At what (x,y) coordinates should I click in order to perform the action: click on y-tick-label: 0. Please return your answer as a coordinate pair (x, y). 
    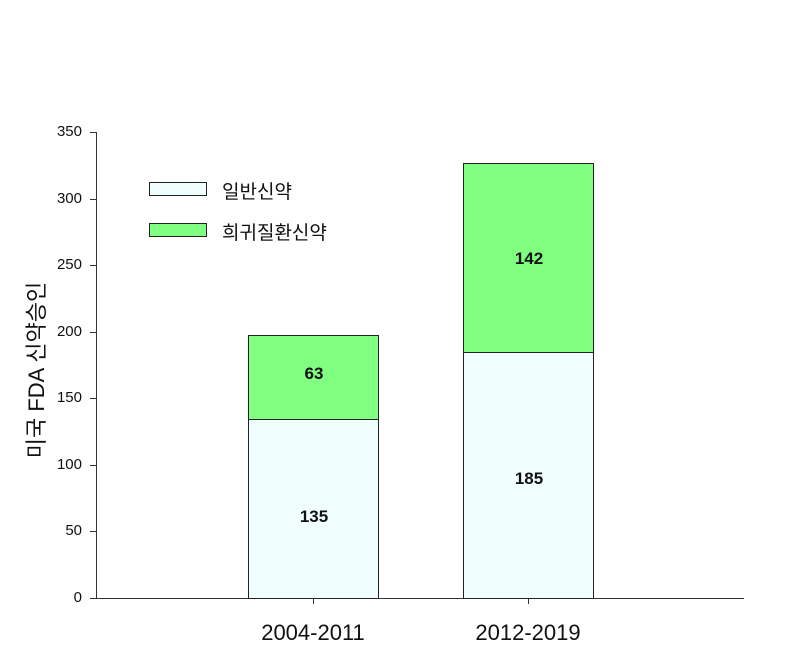
    Looking at the image, I should click on (77, 597).